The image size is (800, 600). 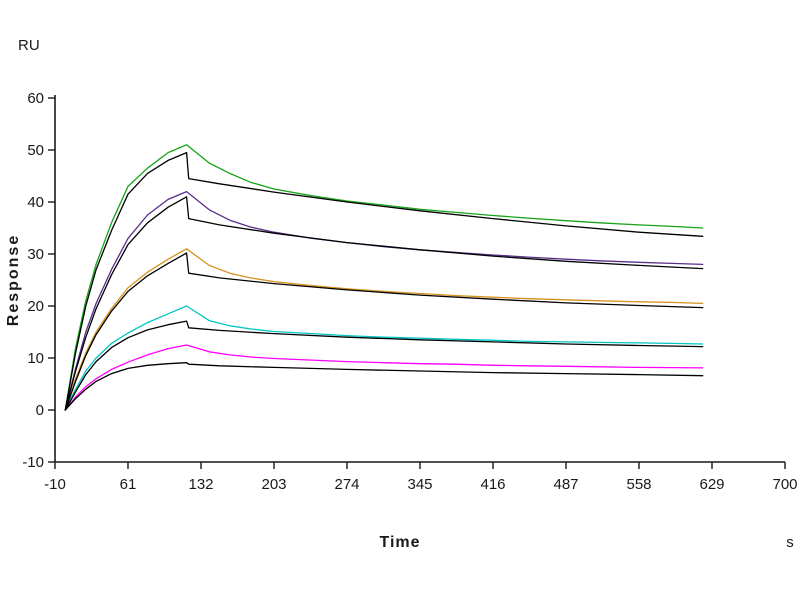 I want to click on y-tick-label: 0, so click(x=40, y=410).